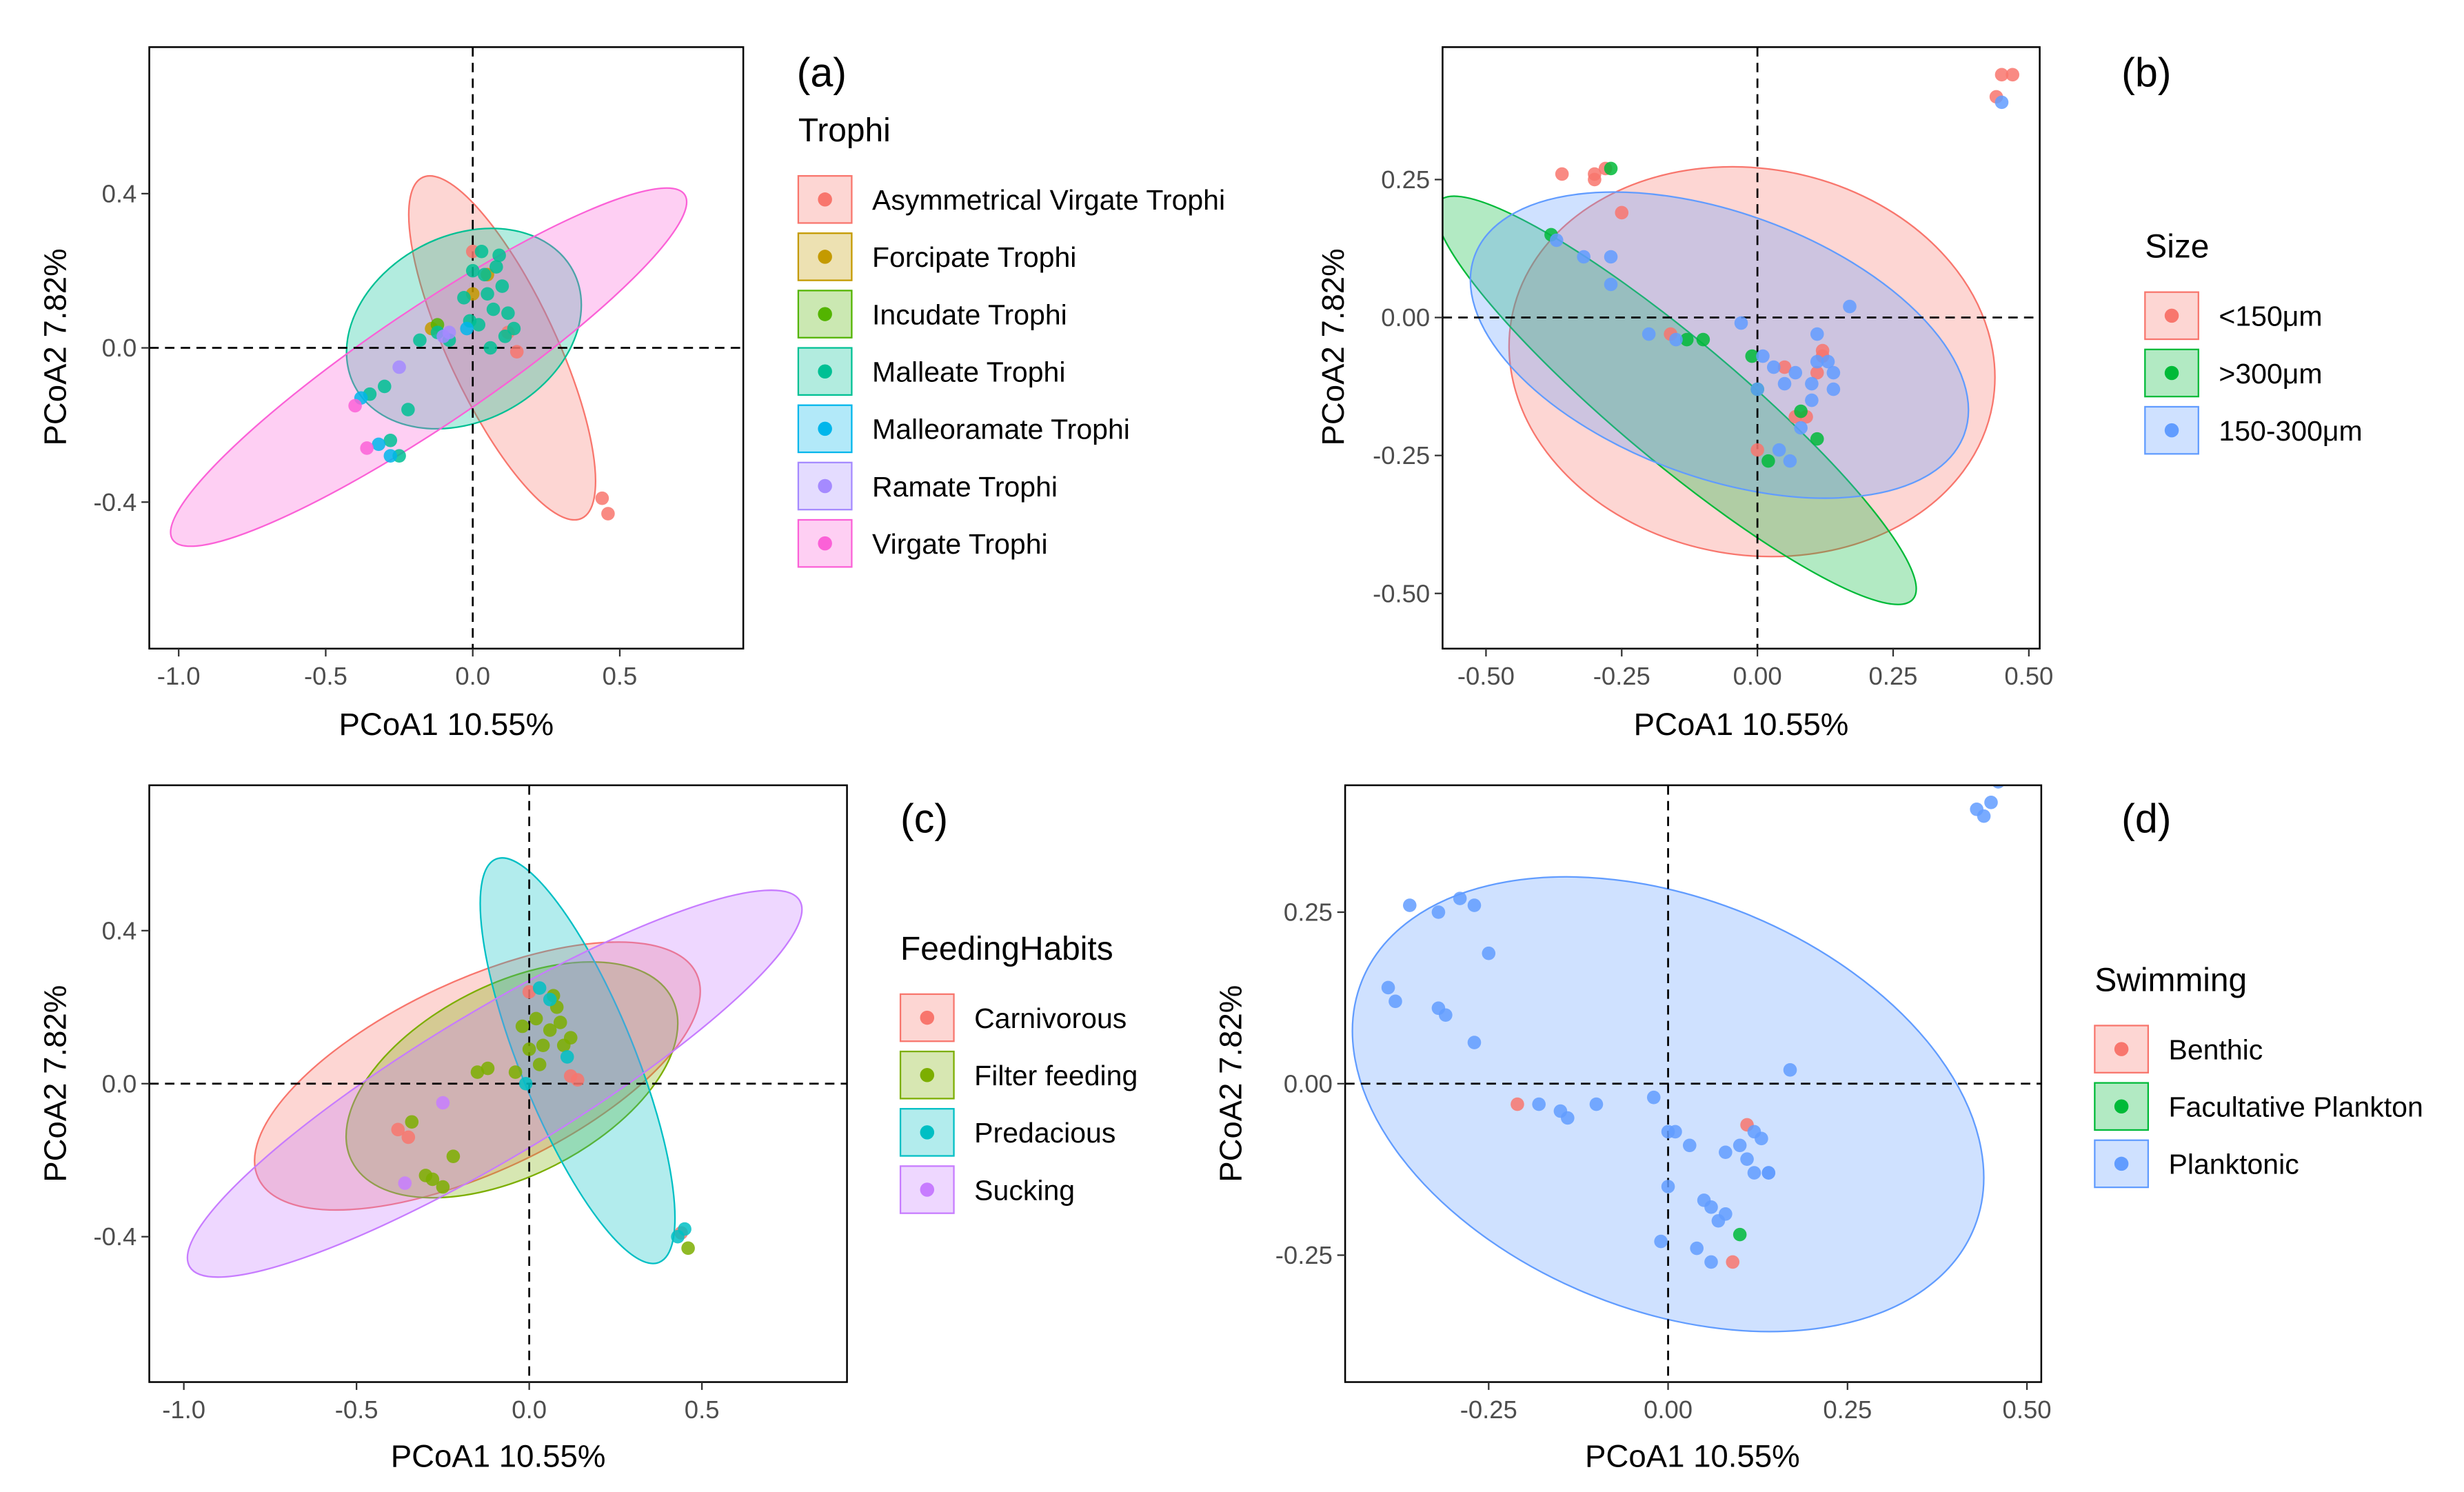 The width and height of the screenshot is (2464, 1492). Describe the element at coordinates (1733, 1262) in the screenshot. I see `panel-d-point-benthic` at that location.